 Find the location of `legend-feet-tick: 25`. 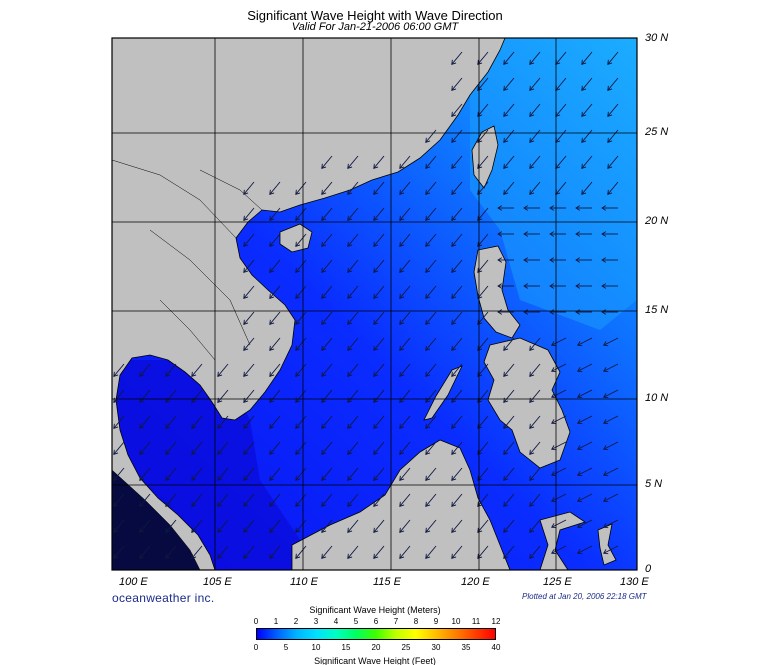

legend-feet-tick: 25 is located at coordinates (406, 647).